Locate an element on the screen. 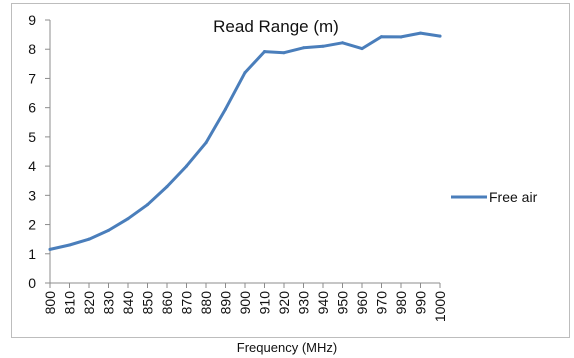 This screenshot has height=358, width=574. y-axis: 0 1 2 3 4 5 6 7 8 9 is located at coordinates (39, 151).